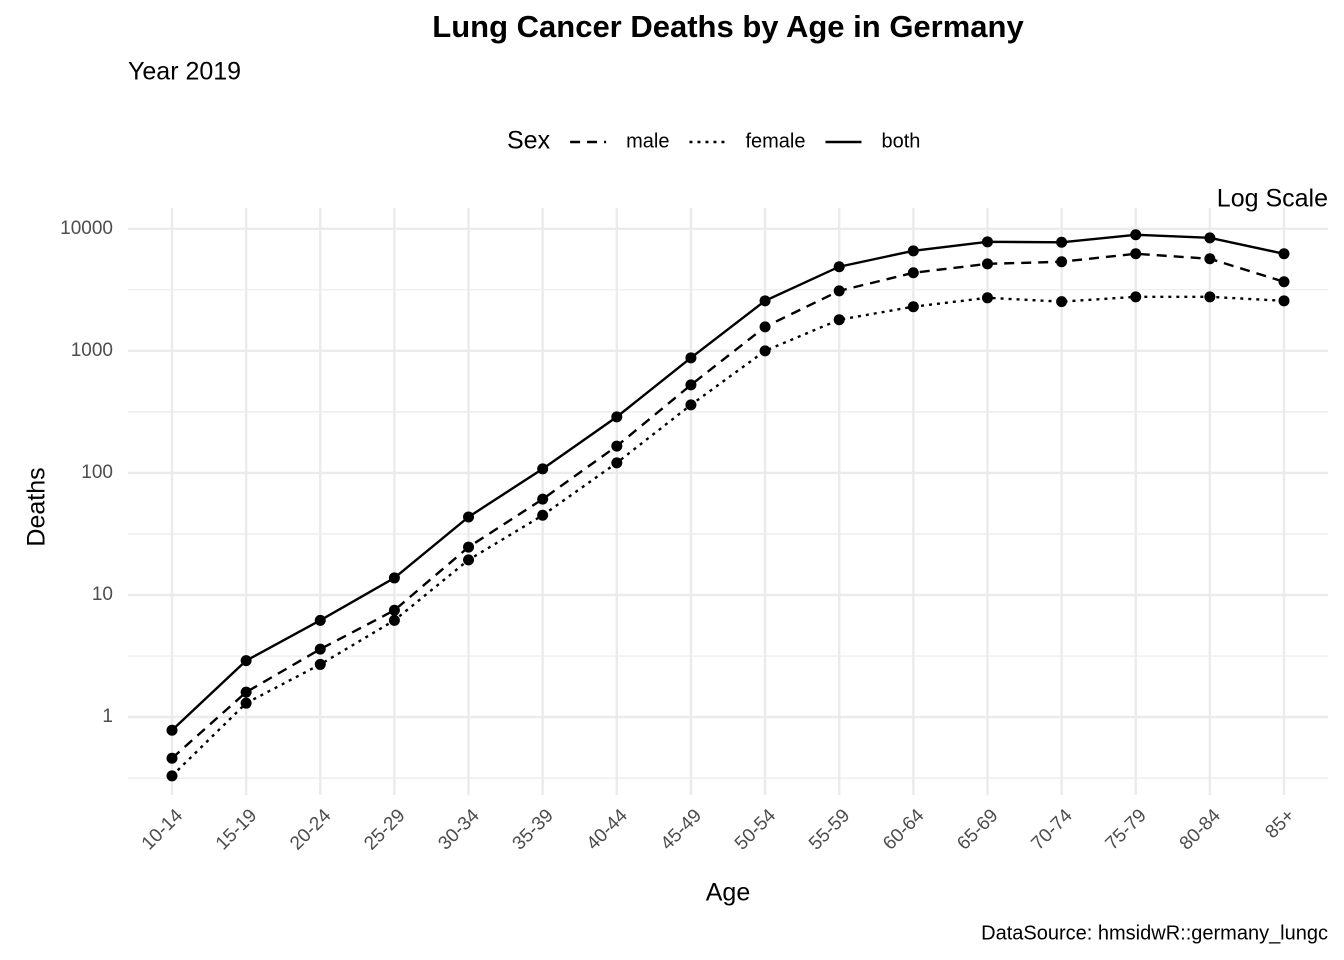 The height and width of the screenshot is (960, 1344). What do you see at coordinates (728, 26) in the screenshot?
I see `chart-title: Lung Cancer Deaths by Age in Germany` at bounding box center [728, 26].